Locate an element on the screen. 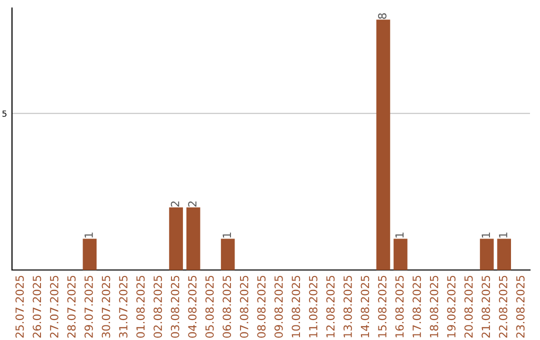  x-tick-label: 26.07.2025 is located at coordinates (37, 307).